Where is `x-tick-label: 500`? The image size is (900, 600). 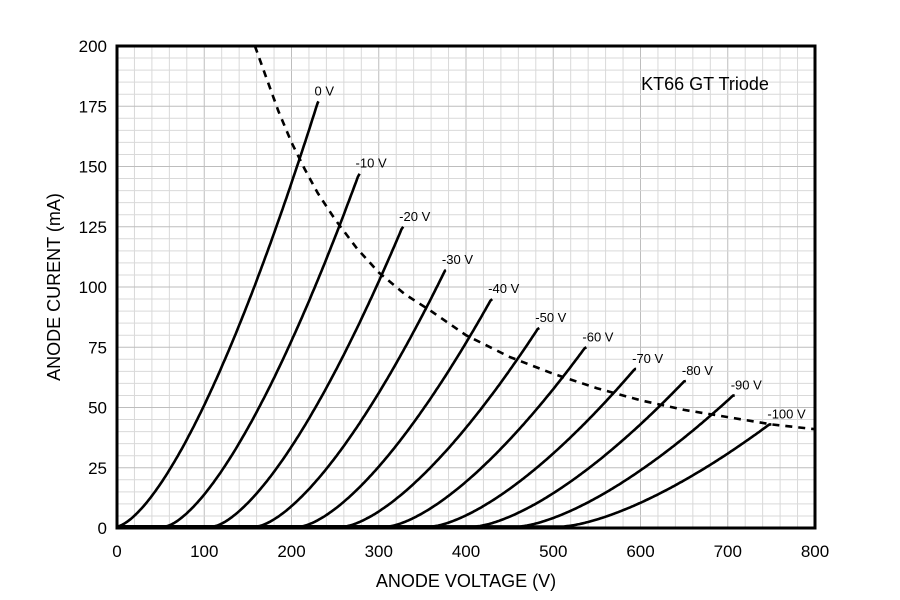
x-tick-label: 500 is located at coordinates (553, 551).